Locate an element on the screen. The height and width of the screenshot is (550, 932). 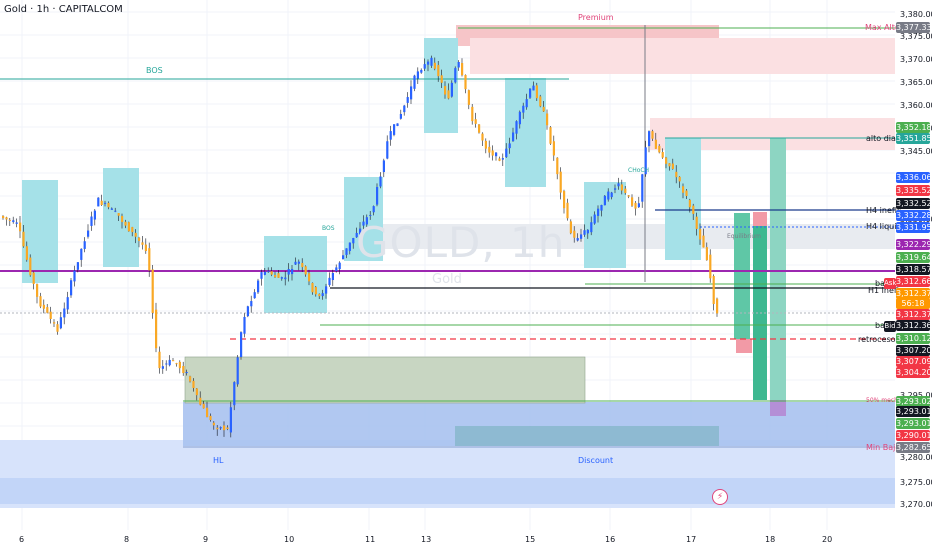
price-tag: 3,351.85 is located at coordinates (914, 138).